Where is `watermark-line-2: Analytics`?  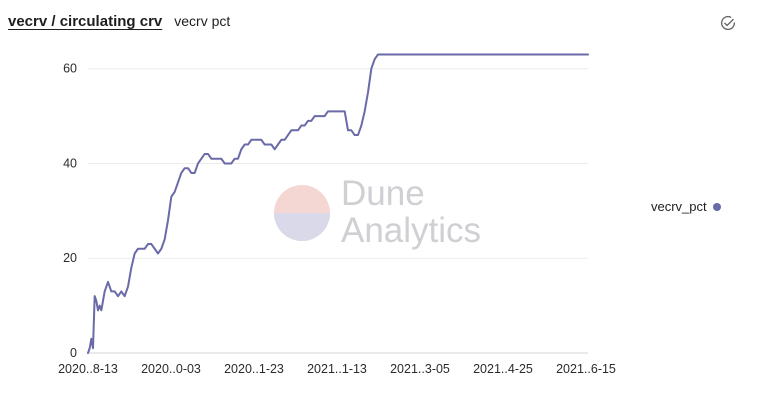
watermark-line-2: Analytics is located at coordinates (411, 230).